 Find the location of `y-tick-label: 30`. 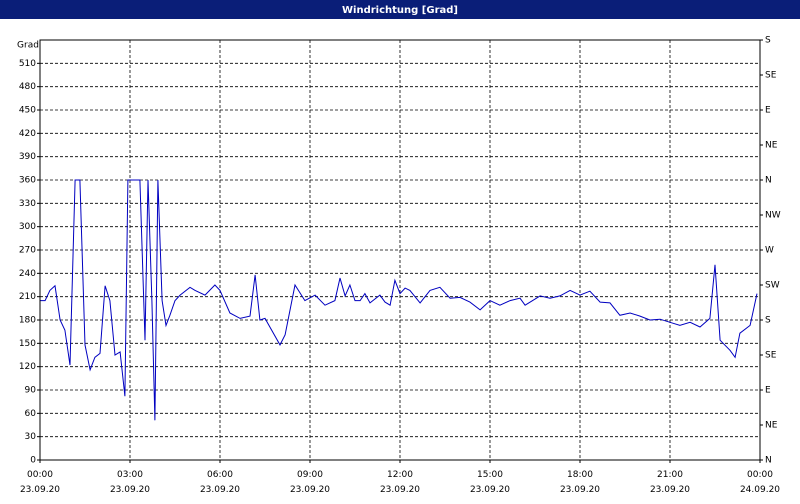

y-tick-label: 30 is located at coordinates (31, 437).